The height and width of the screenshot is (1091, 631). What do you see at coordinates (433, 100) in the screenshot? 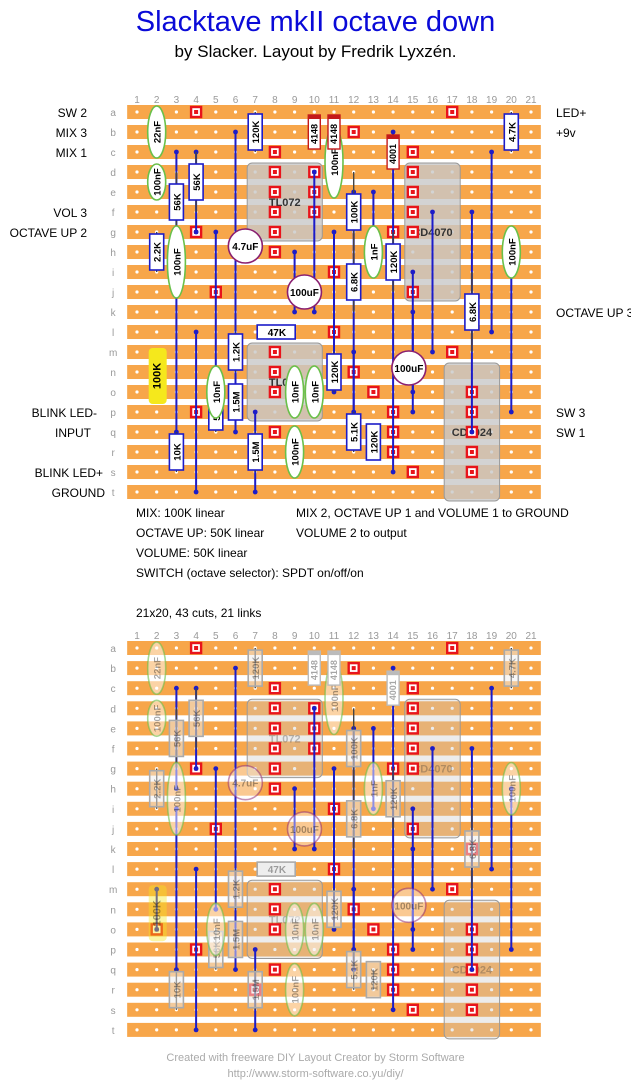
I see `column-number: 16` at bounding box center [433, 100].